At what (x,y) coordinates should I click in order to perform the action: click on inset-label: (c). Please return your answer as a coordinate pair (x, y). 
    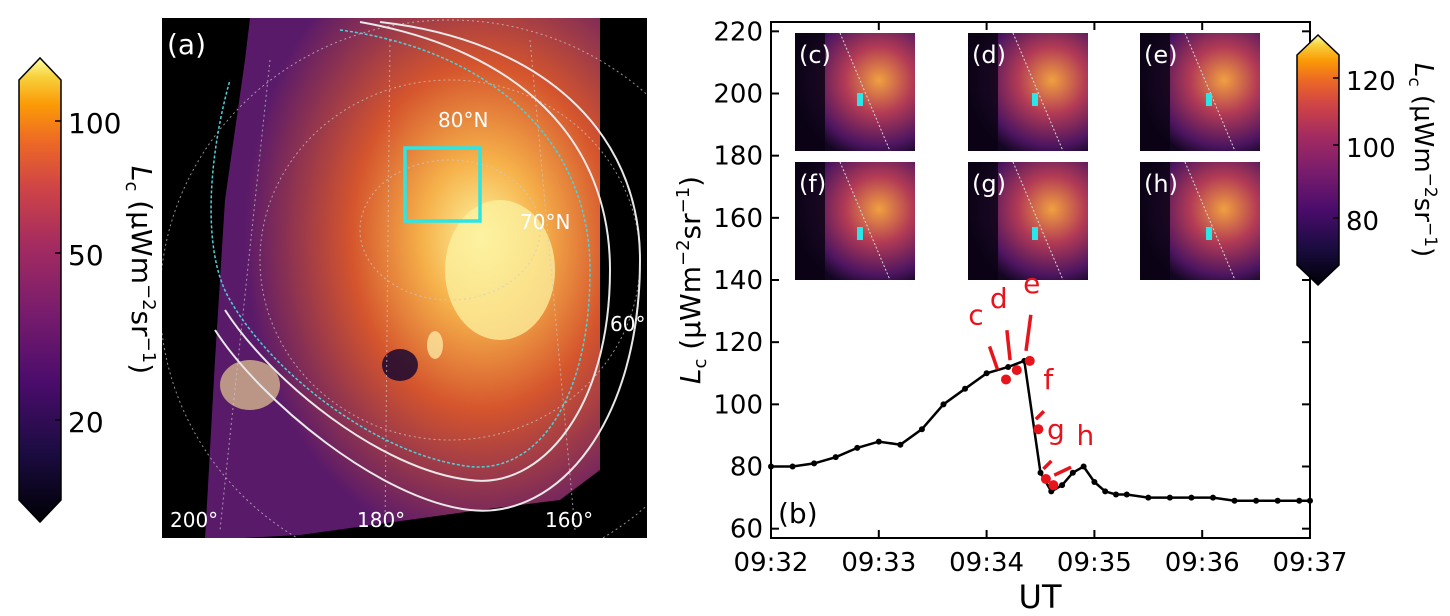
    Looking at the image, I should click on (815, 55).